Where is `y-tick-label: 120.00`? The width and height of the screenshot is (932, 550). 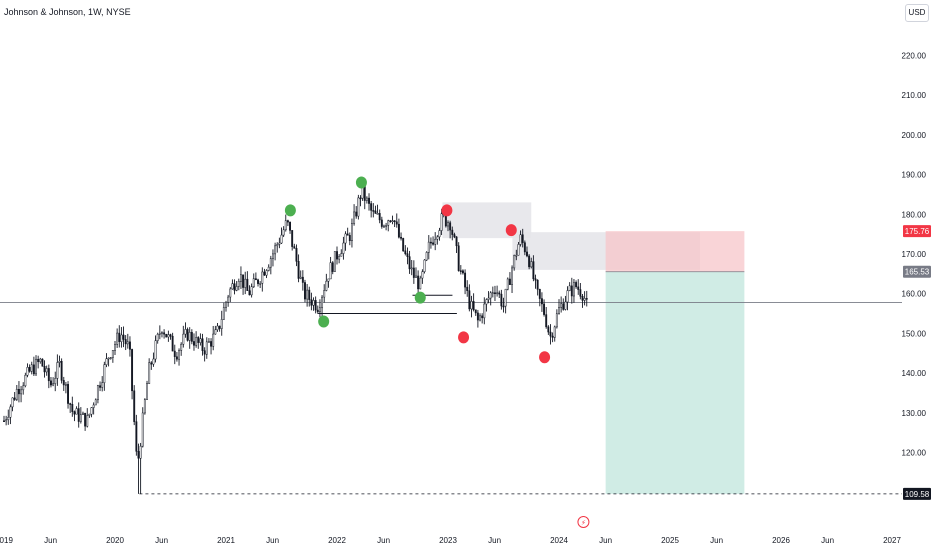
y-tick-label: 120.00 is located at coordinates (914, 453).